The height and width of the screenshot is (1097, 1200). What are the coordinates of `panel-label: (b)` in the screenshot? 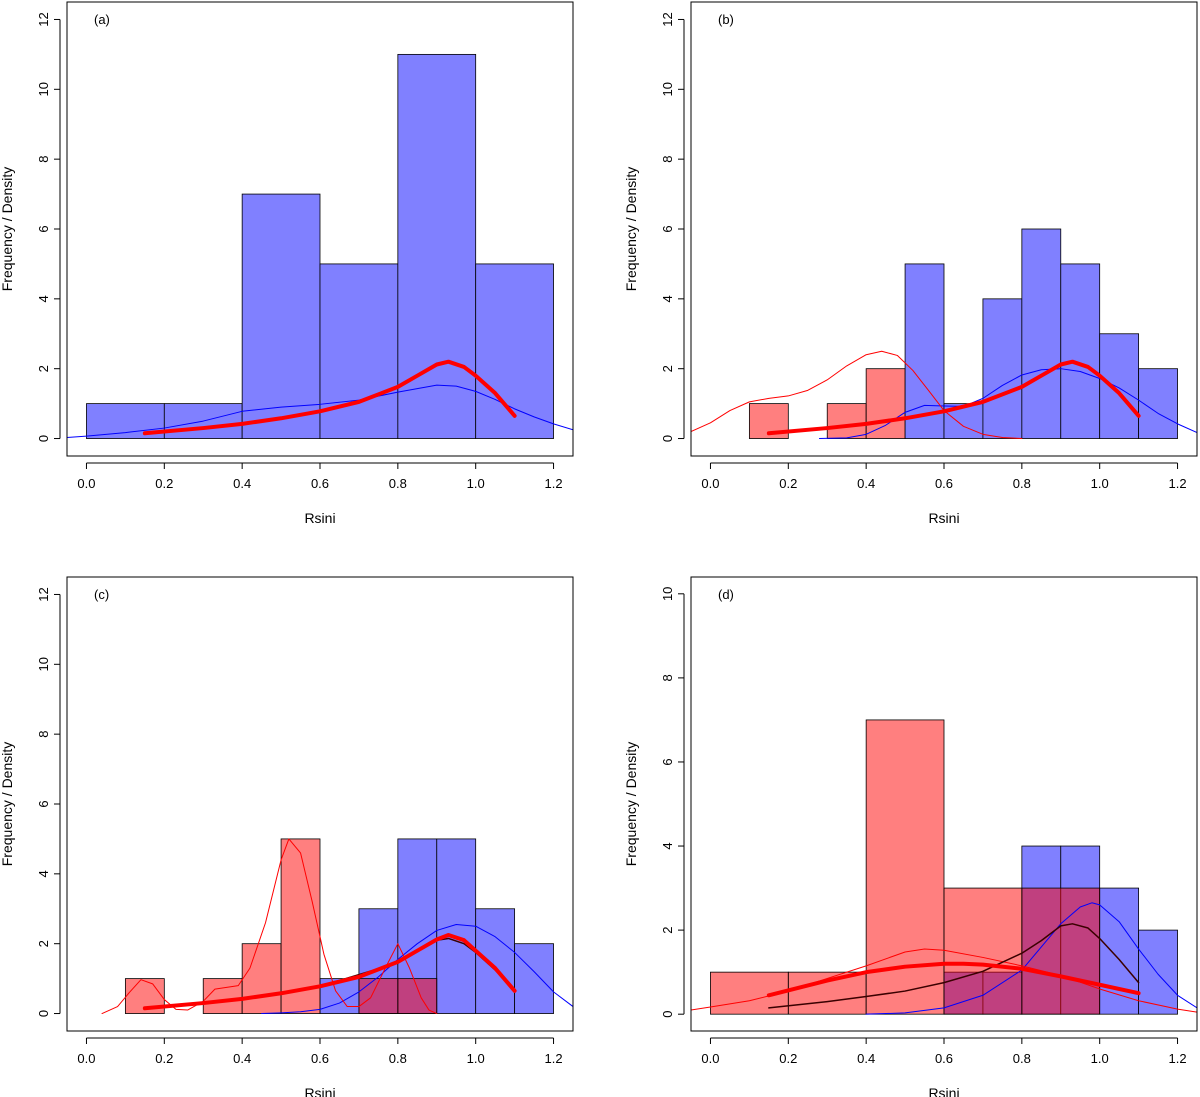 It's located at (726, 19).